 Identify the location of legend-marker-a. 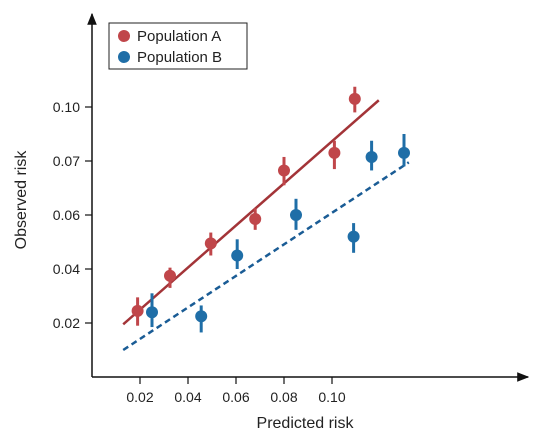
(124, 36).